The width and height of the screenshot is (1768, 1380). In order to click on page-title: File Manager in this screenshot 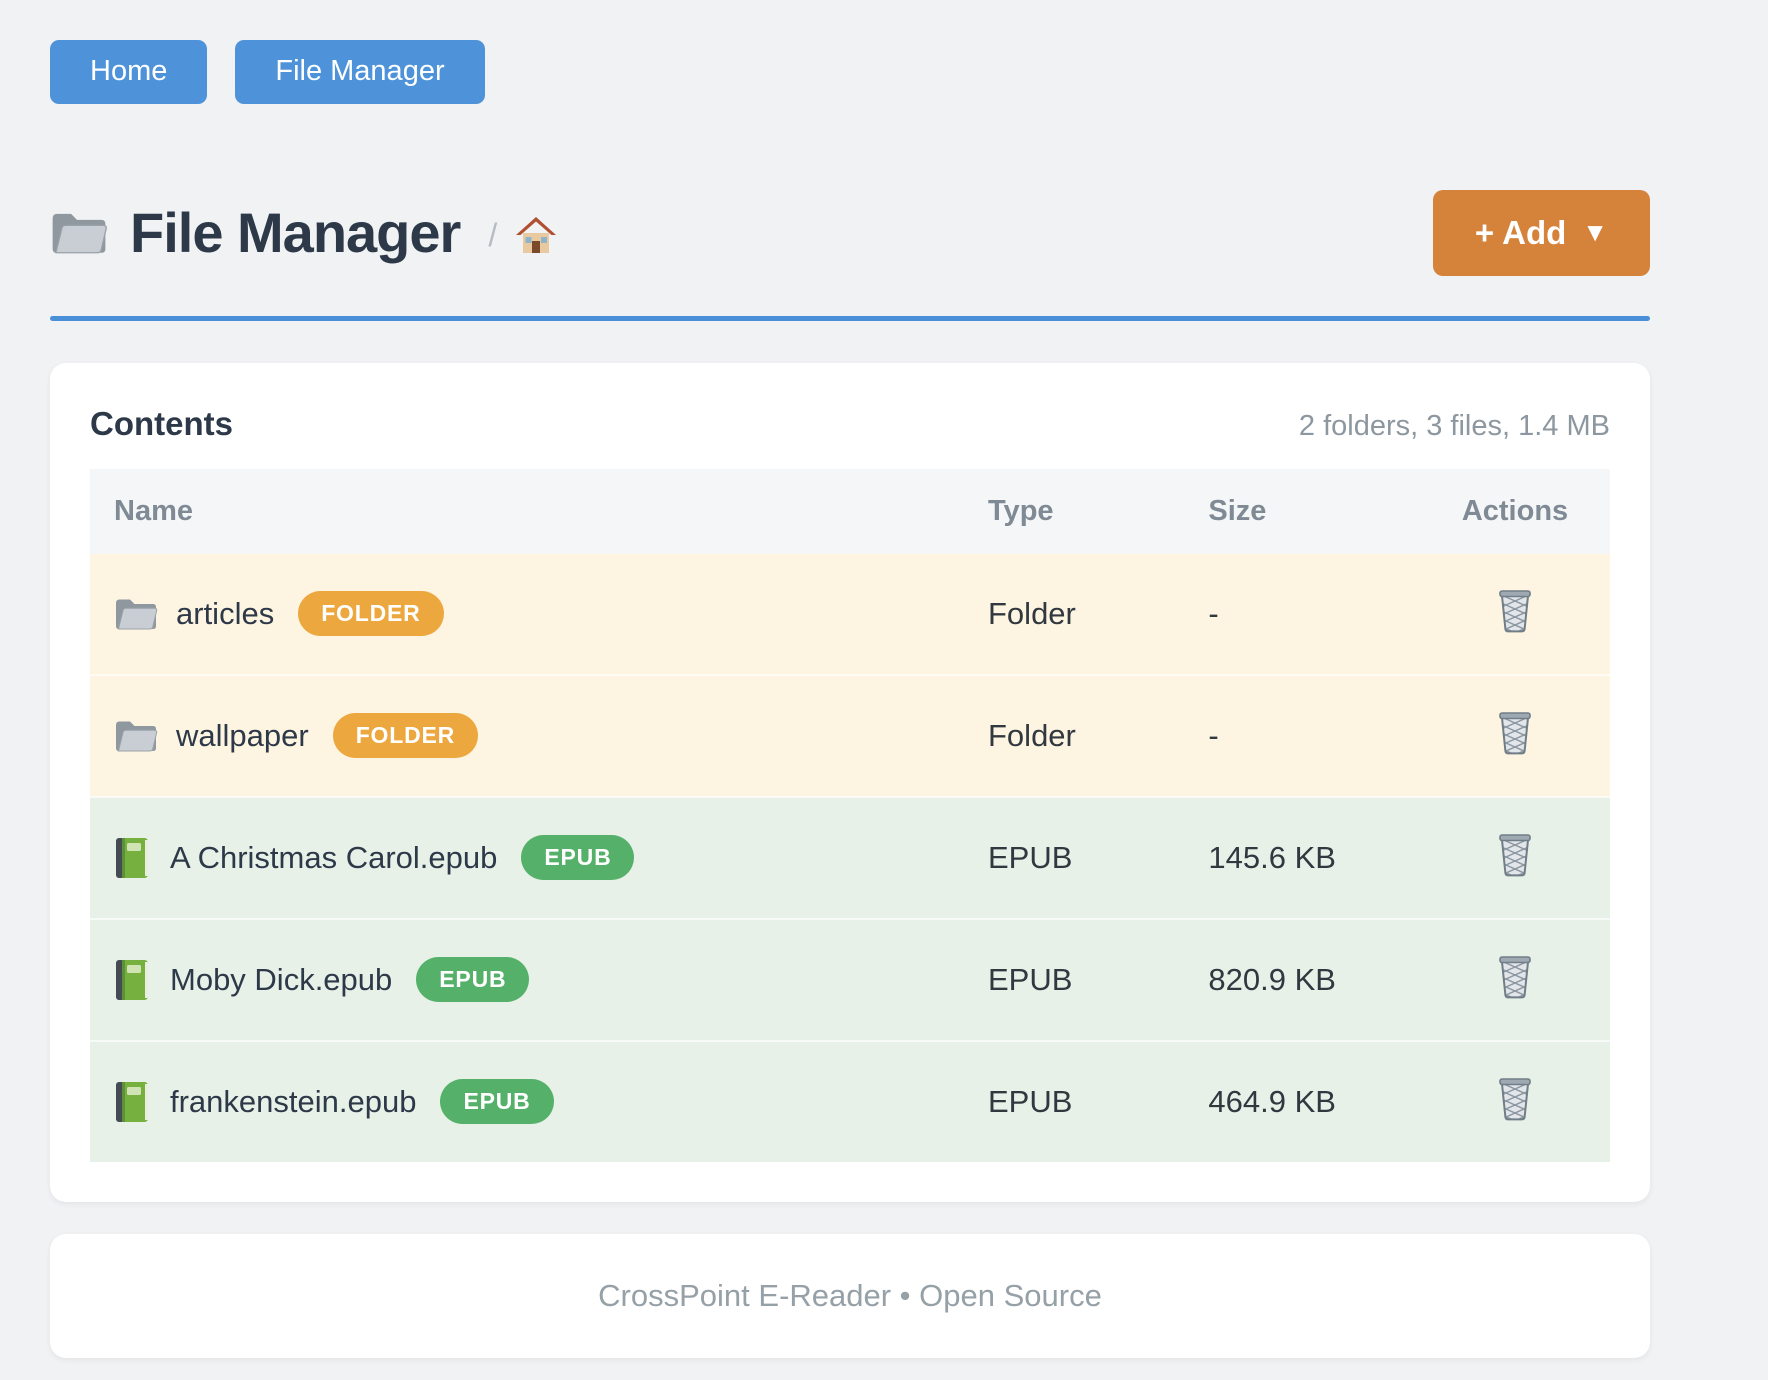, I will do `click(295, 233)`.